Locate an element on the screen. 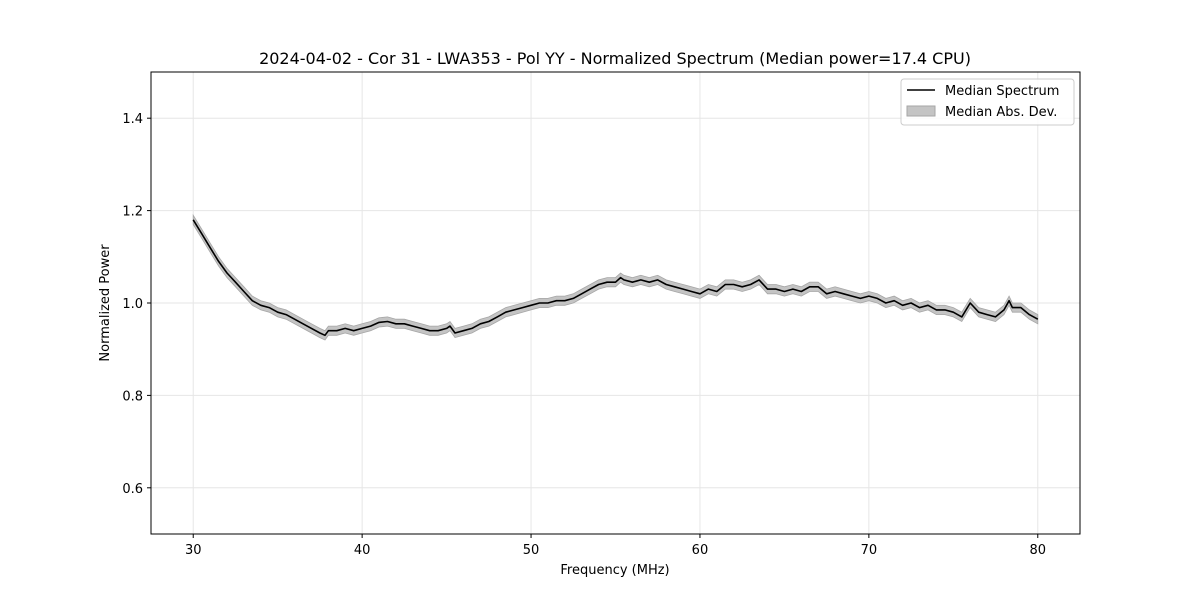 Image resolution: width=1200 pixels, height=600 pixels. median-spectrum-line is located at coordinates (615, 278).